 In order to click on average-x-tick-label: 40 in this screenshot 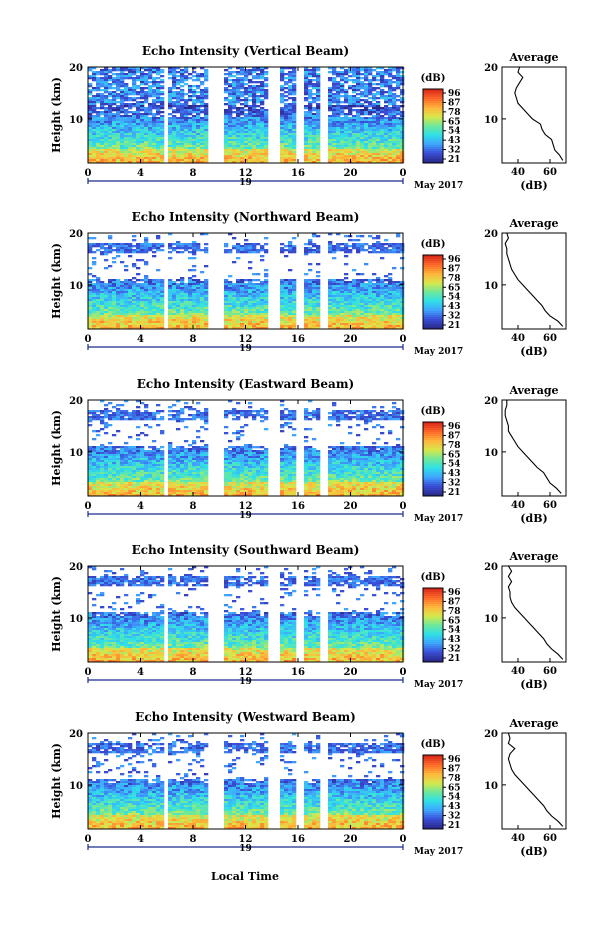, I will do `click(518, 172)`.